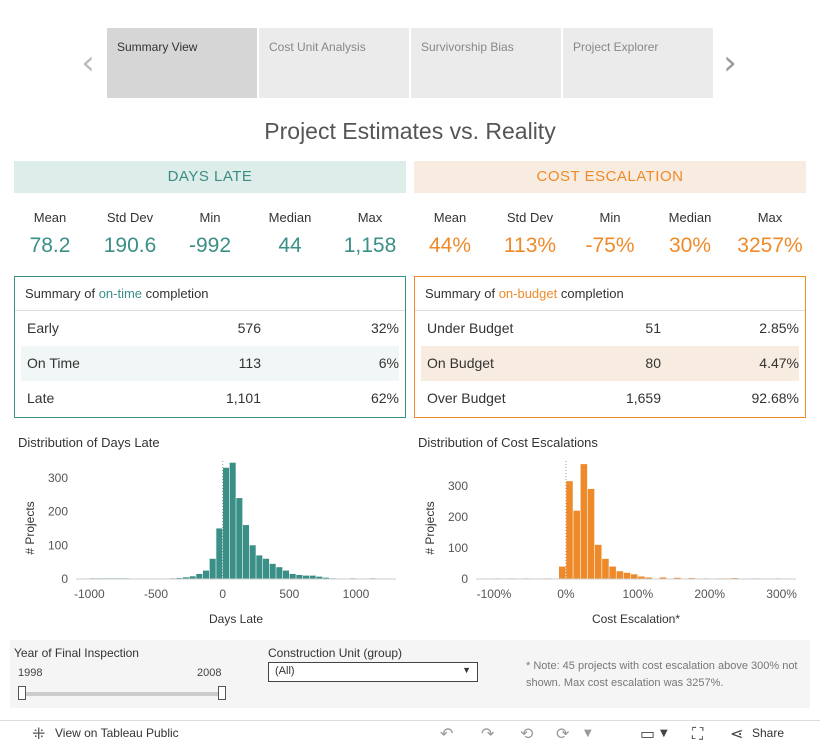  What do you see at coordinates (50, 234) in the screenshot?
I see `stat-mean: Mean 78.2` at bounding box center [50, 234].